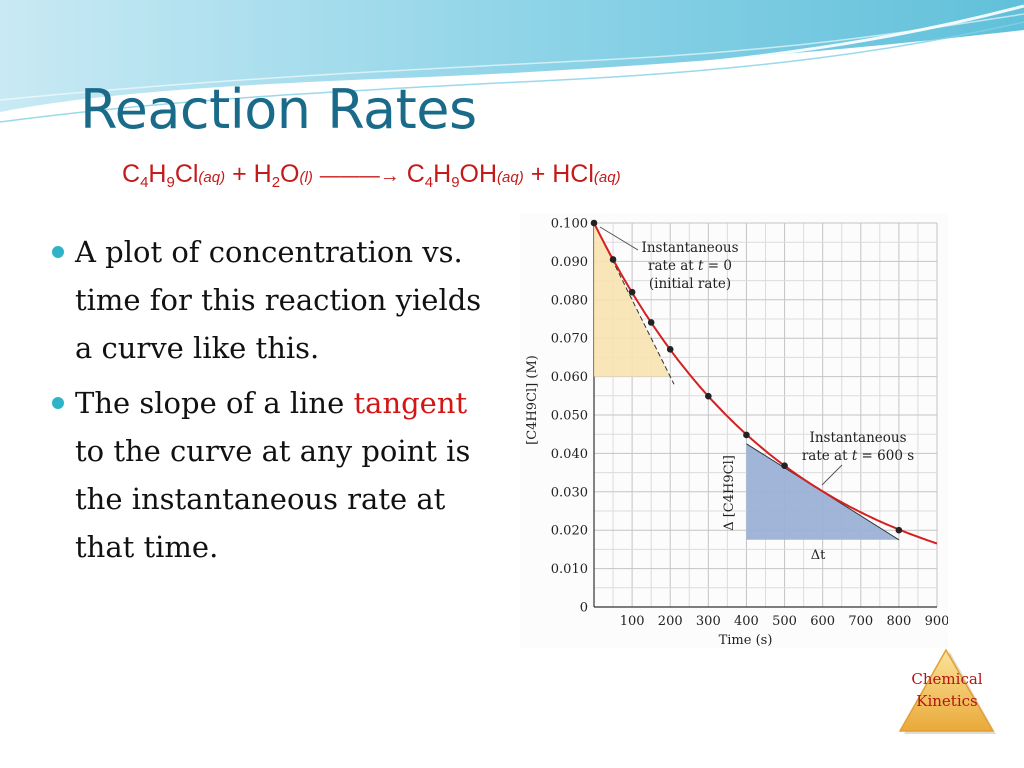 This screenshot has width=1024, height=768. I want to click on x-tick-label: 900, so click(936, 621).